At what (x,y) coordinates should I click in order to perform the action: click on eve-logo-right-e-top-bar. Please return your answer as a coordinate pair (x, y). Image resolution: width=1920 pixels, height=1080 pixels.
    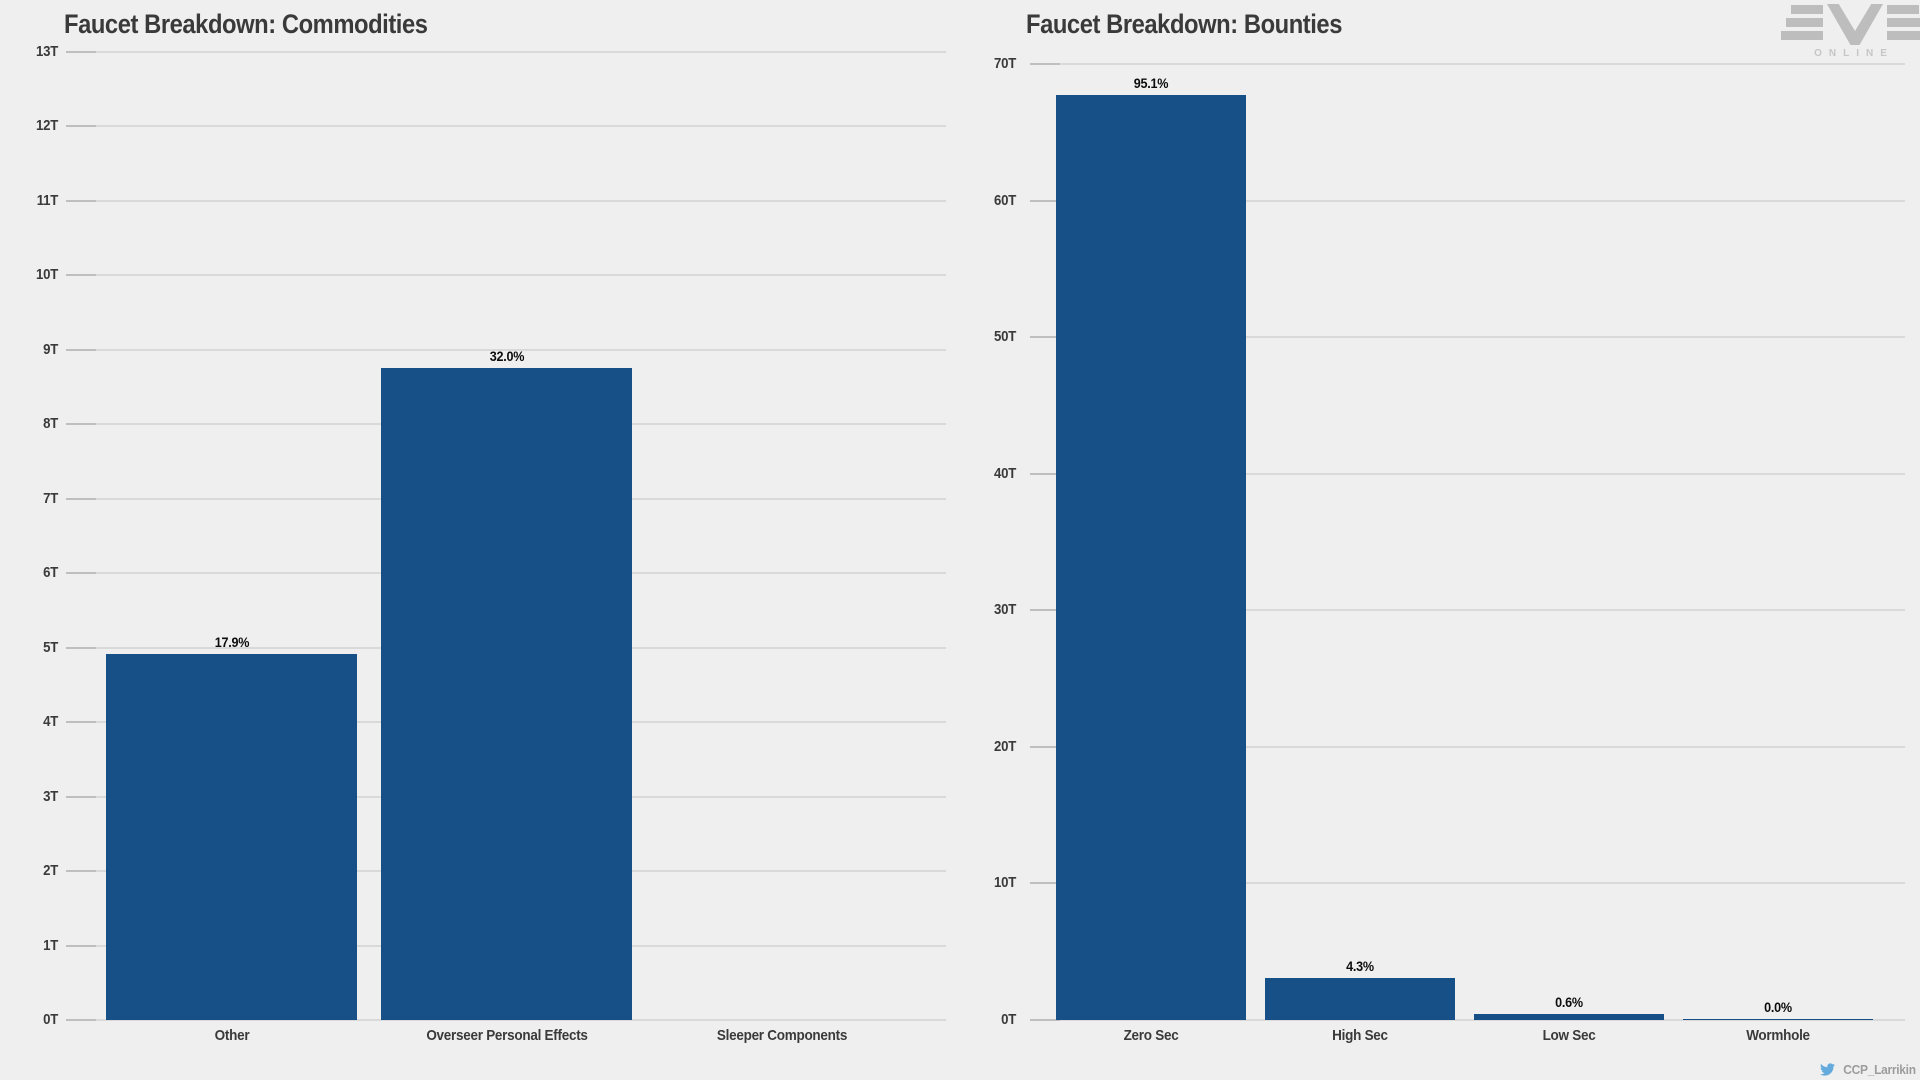
    Looking at the image, I should click on (1903, 9).